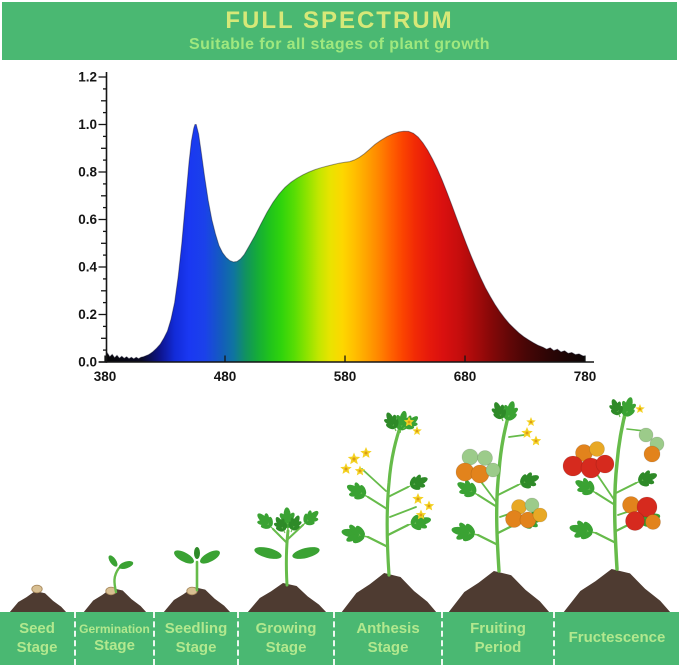 This screenshot has width=679, height=665. I want to click on ripe-tomato-plant-icon, so click(616, 505).